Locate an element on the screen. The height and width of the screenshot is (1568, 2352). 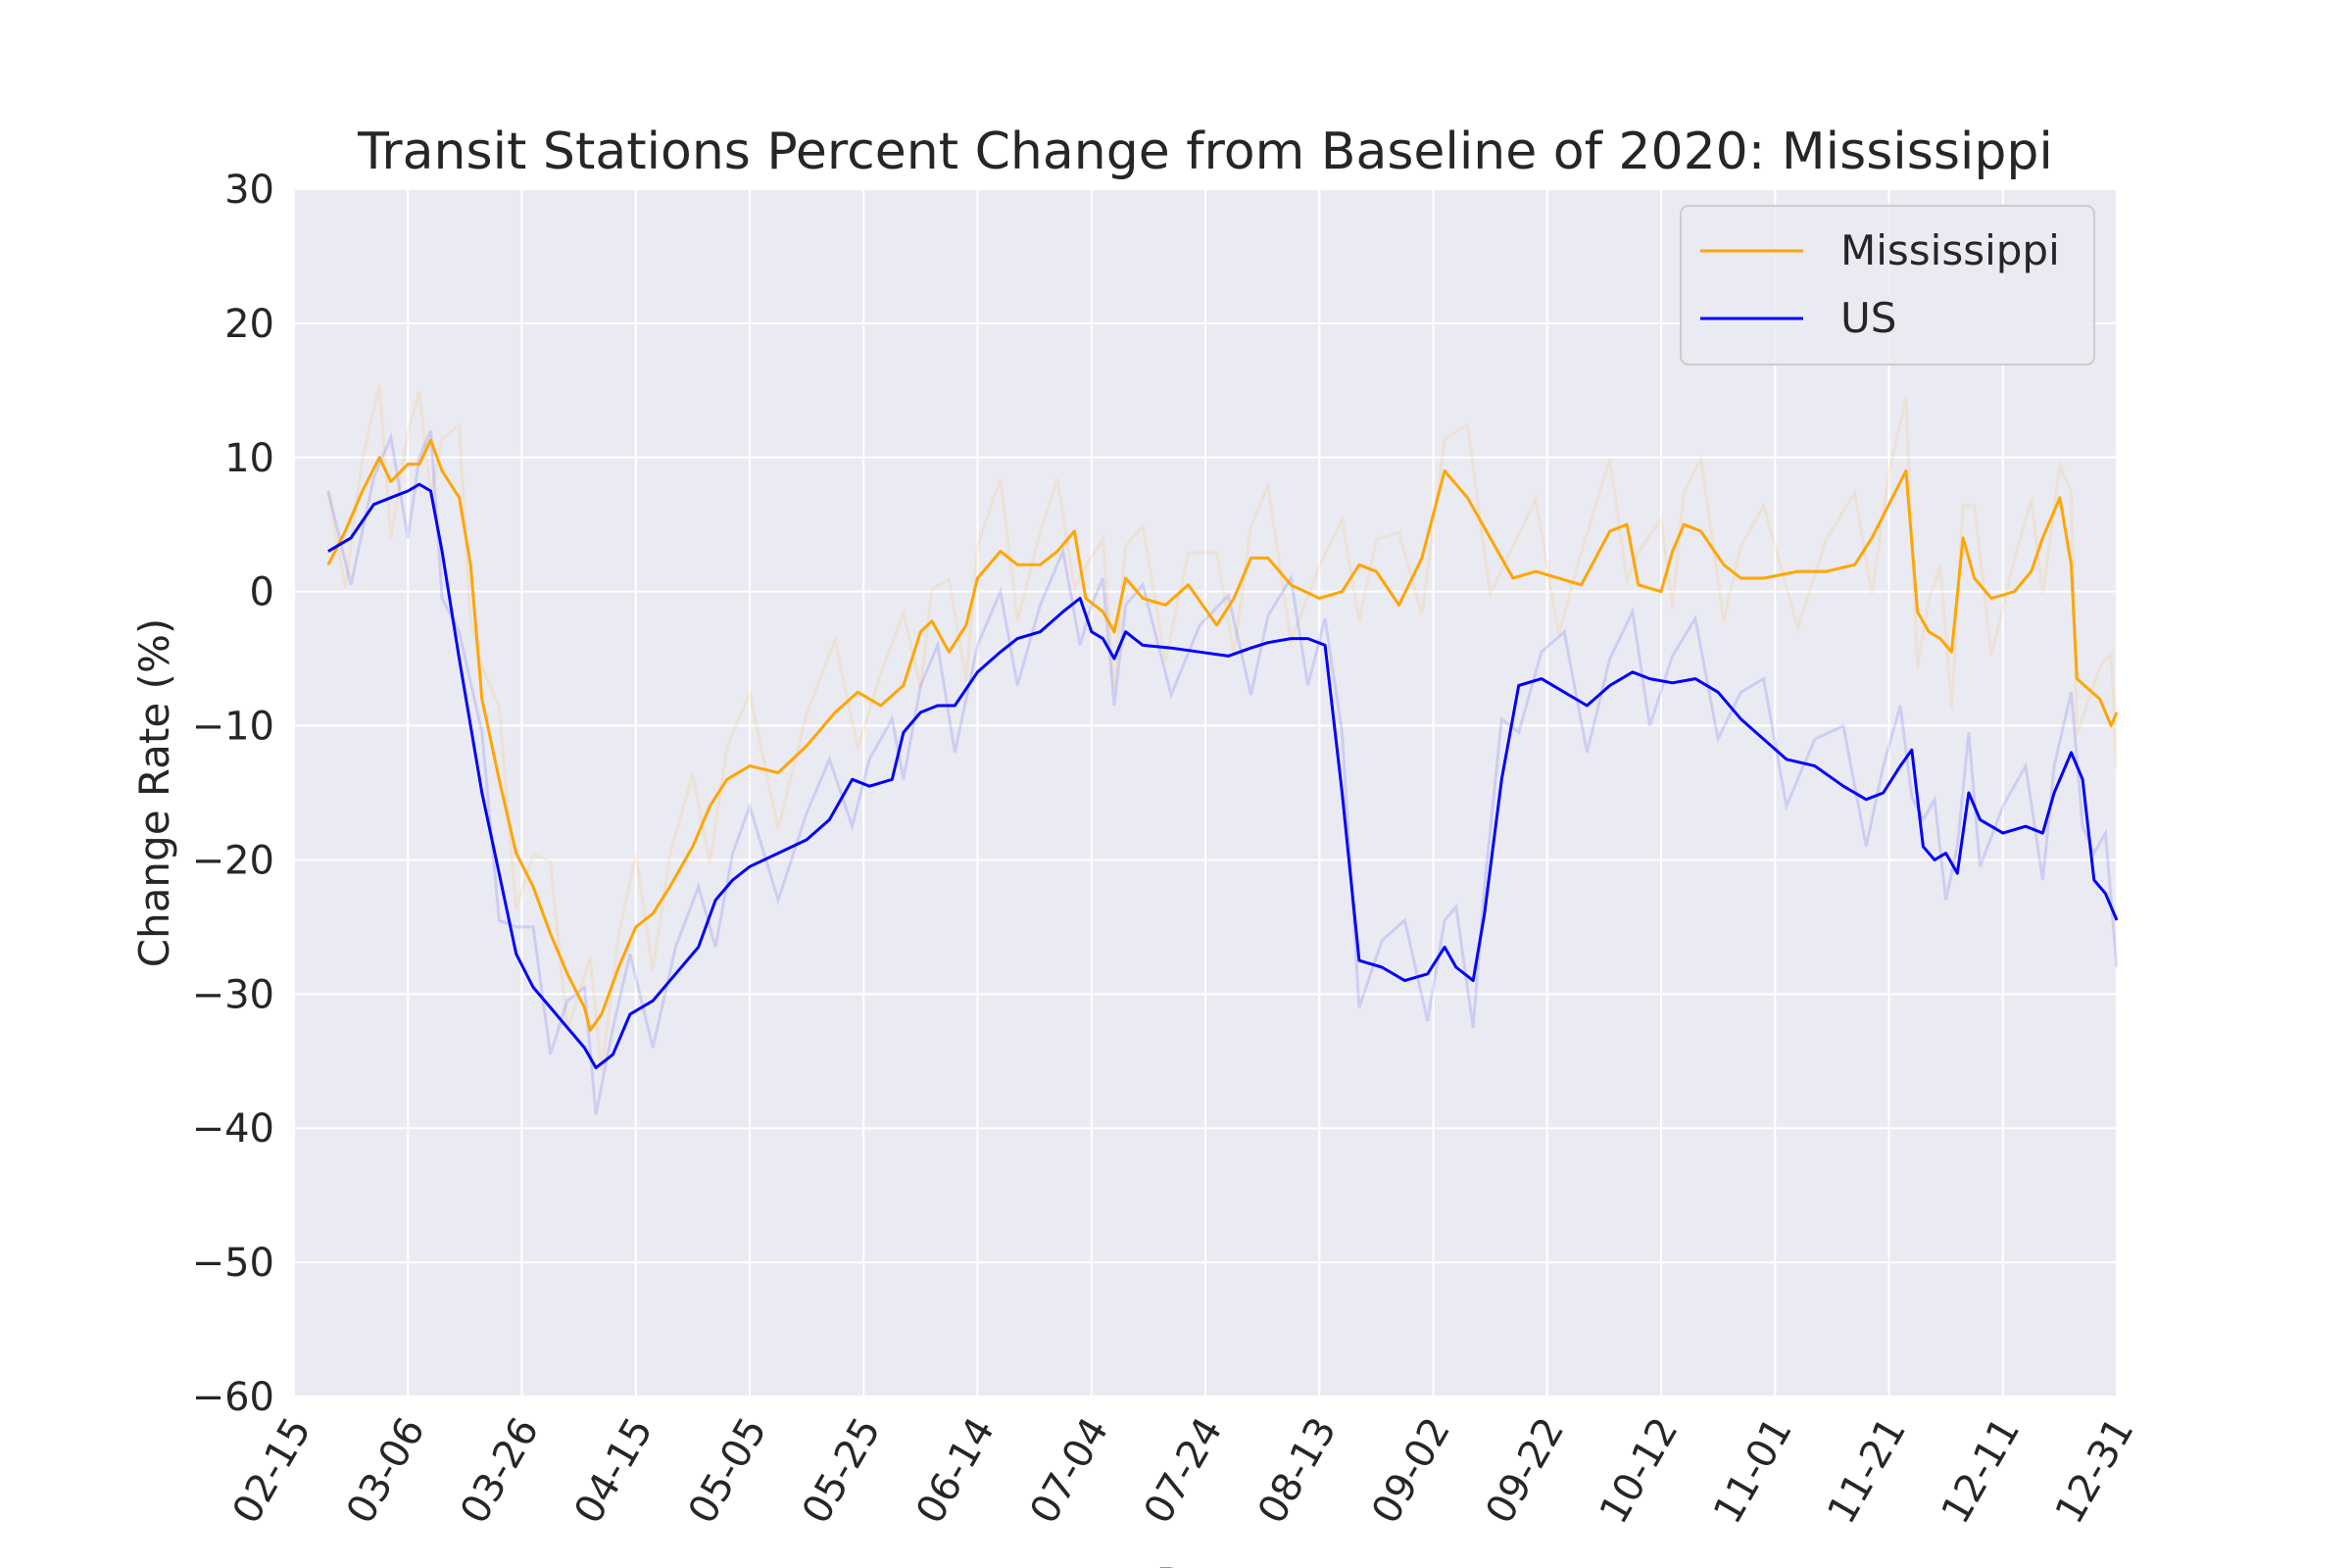
x-tick-label: 05-05 is located at coordinates (728, 1471).